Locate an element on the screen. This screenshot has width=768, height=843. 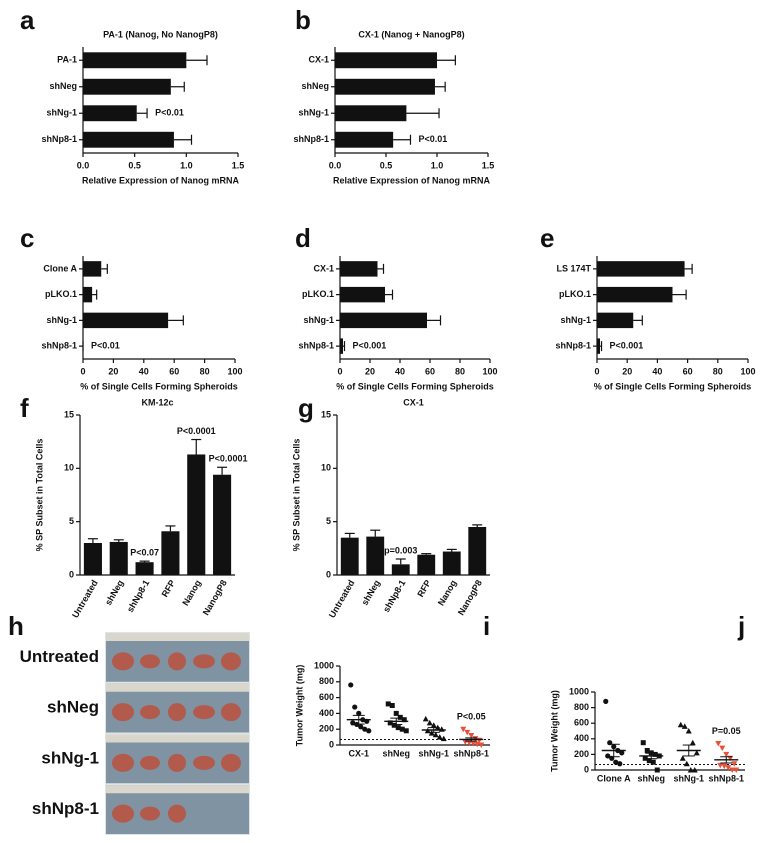
y-tick-label: 5 is located at coordinates (328, 521).